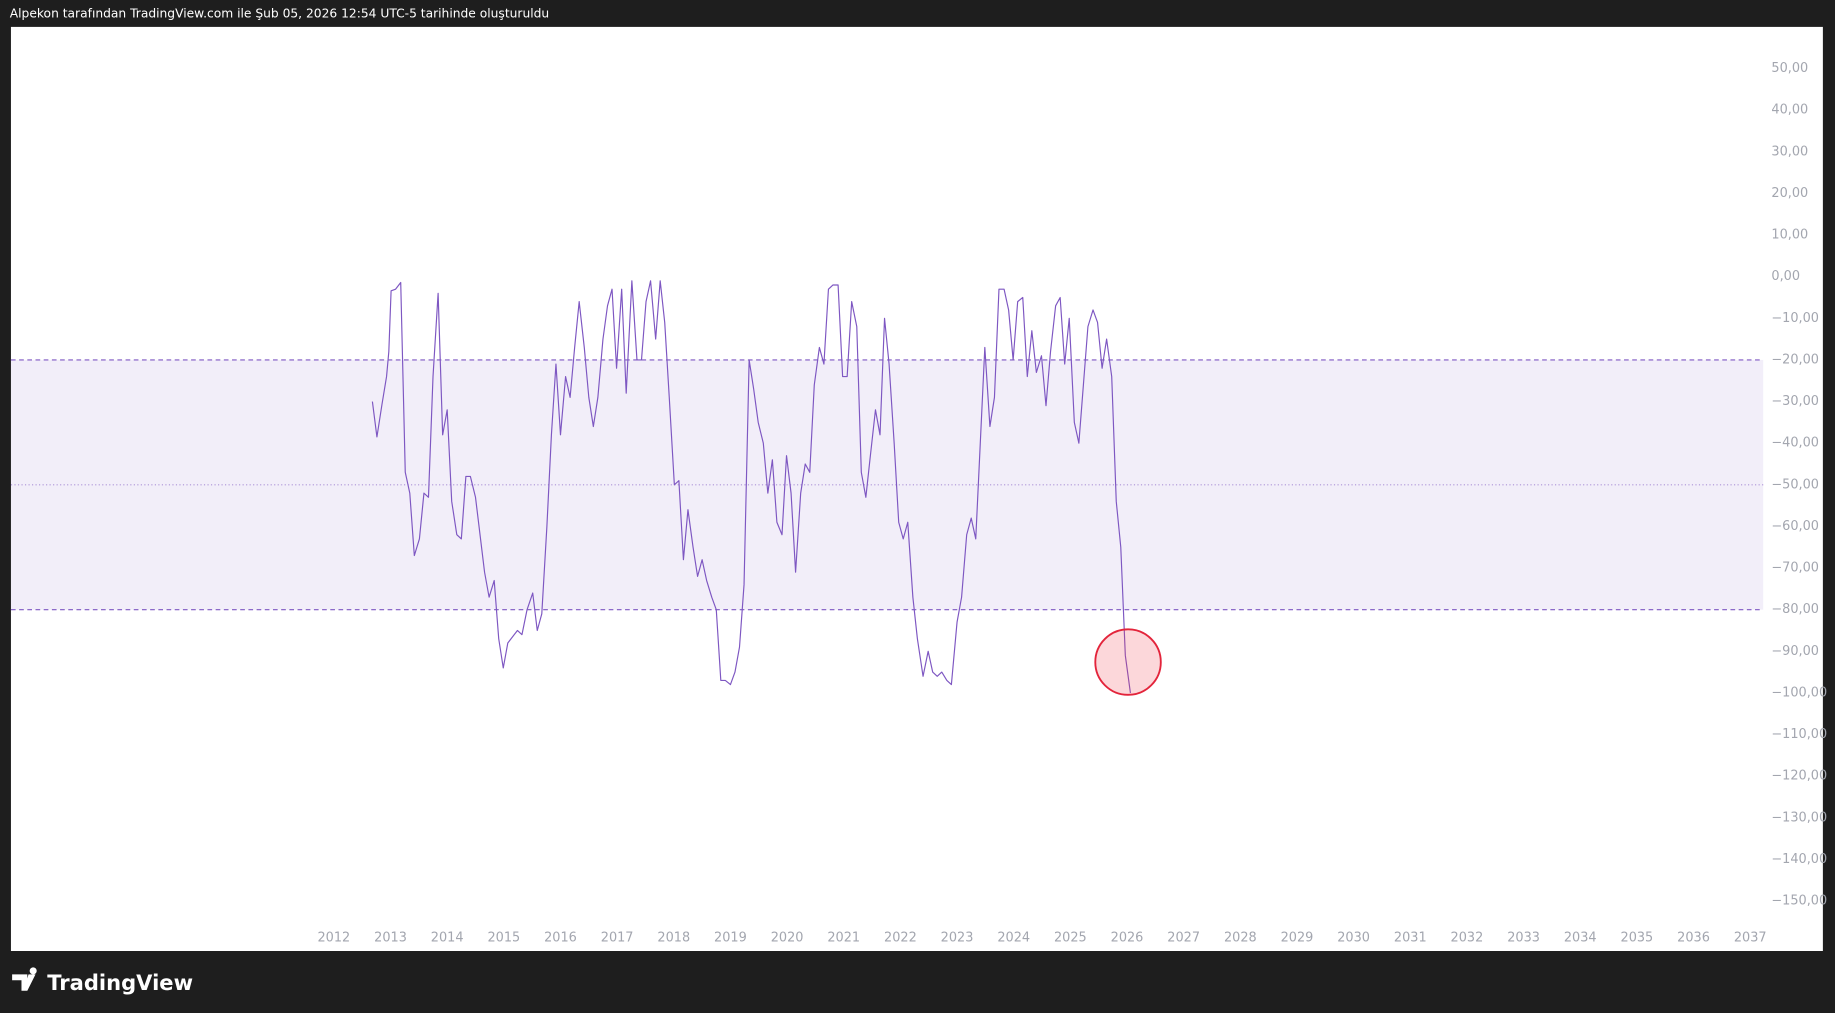  I want to click on x-tick-label: 2012, so click(334, 938).